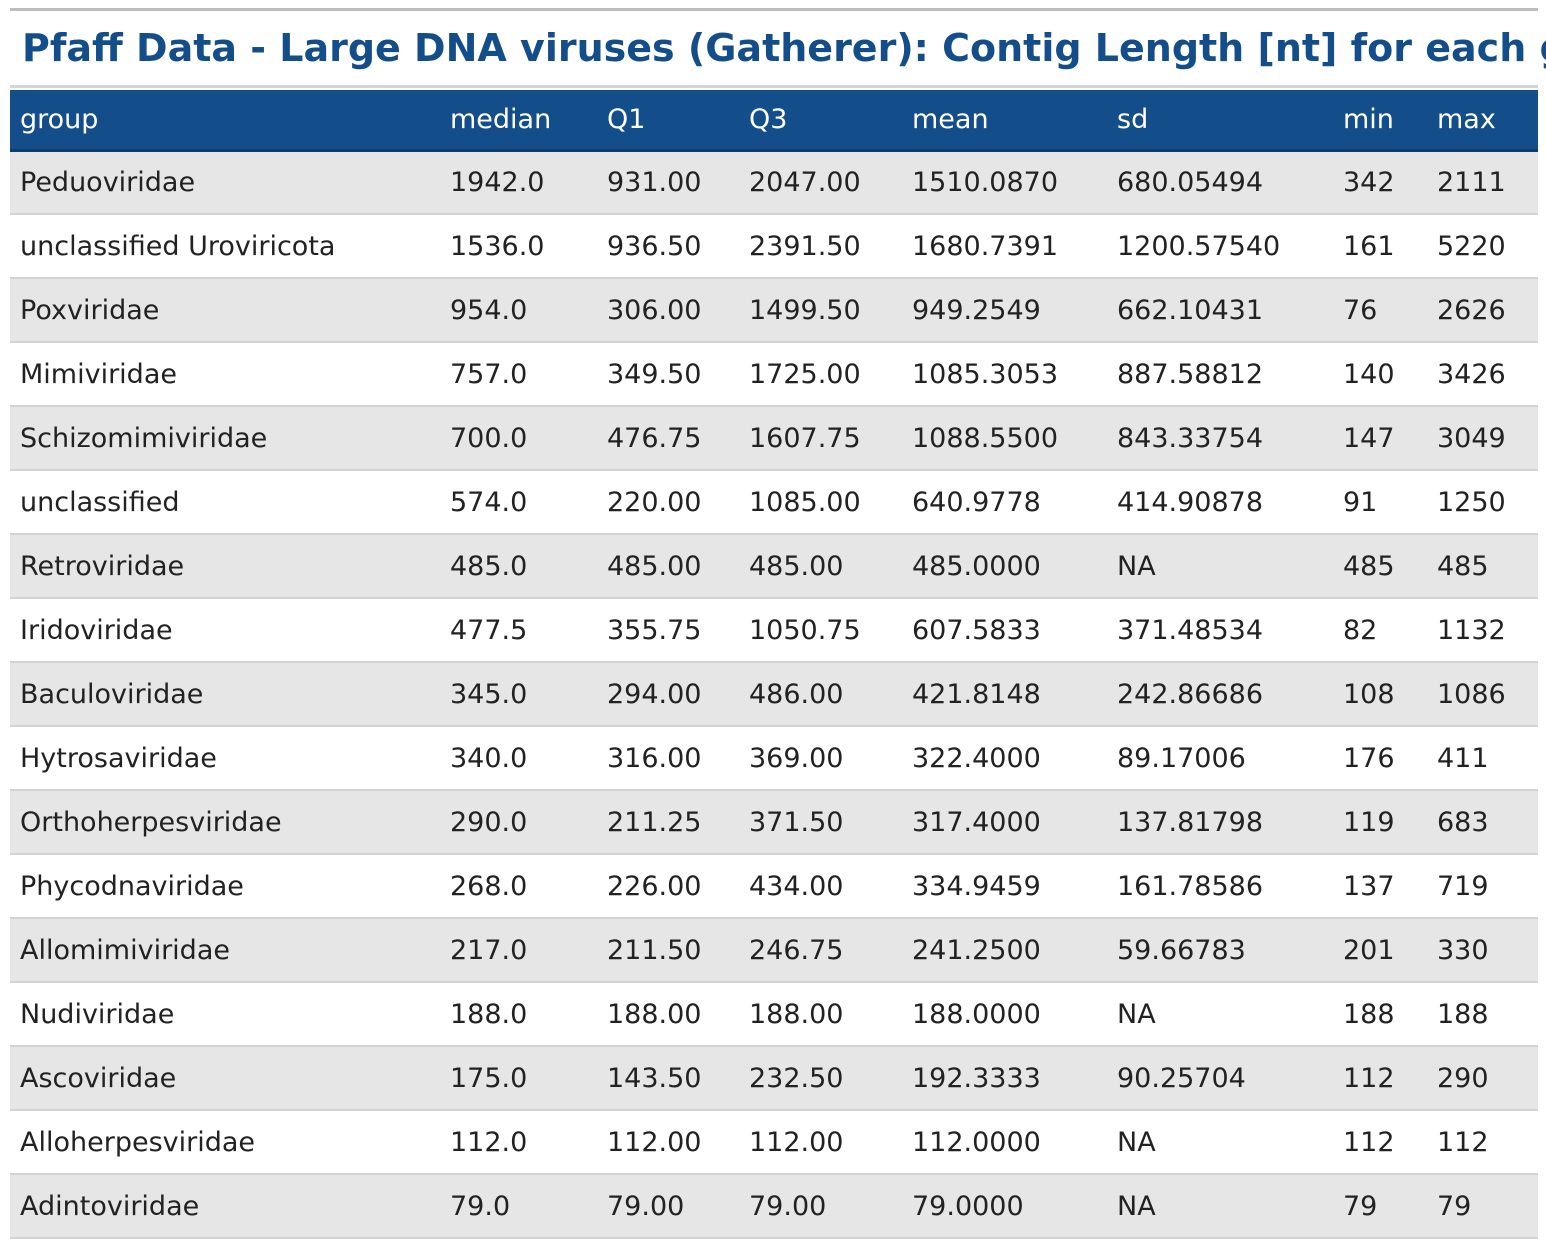 The width and height of the screenshot is (1546, 1248). Describe the element at coordinates (668, 566) in the screenshot. I see `cell-q1: 485.00` at that location.